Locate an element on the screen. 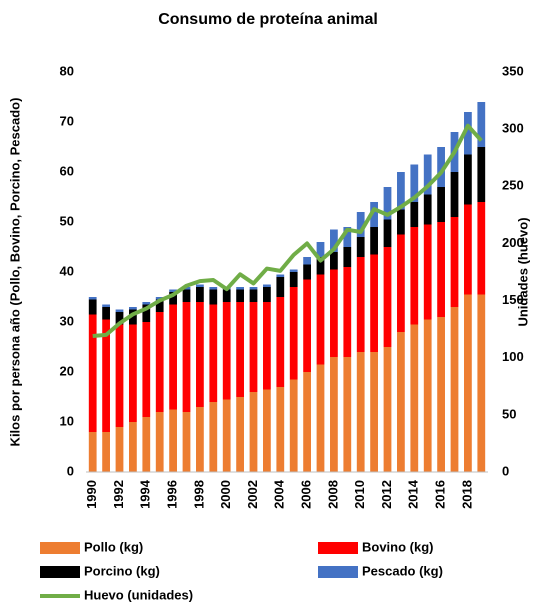 Image resolution: width=536 pixels, height=606 pixels. y-tick-label: 40 is located at coordinates (67, 270).